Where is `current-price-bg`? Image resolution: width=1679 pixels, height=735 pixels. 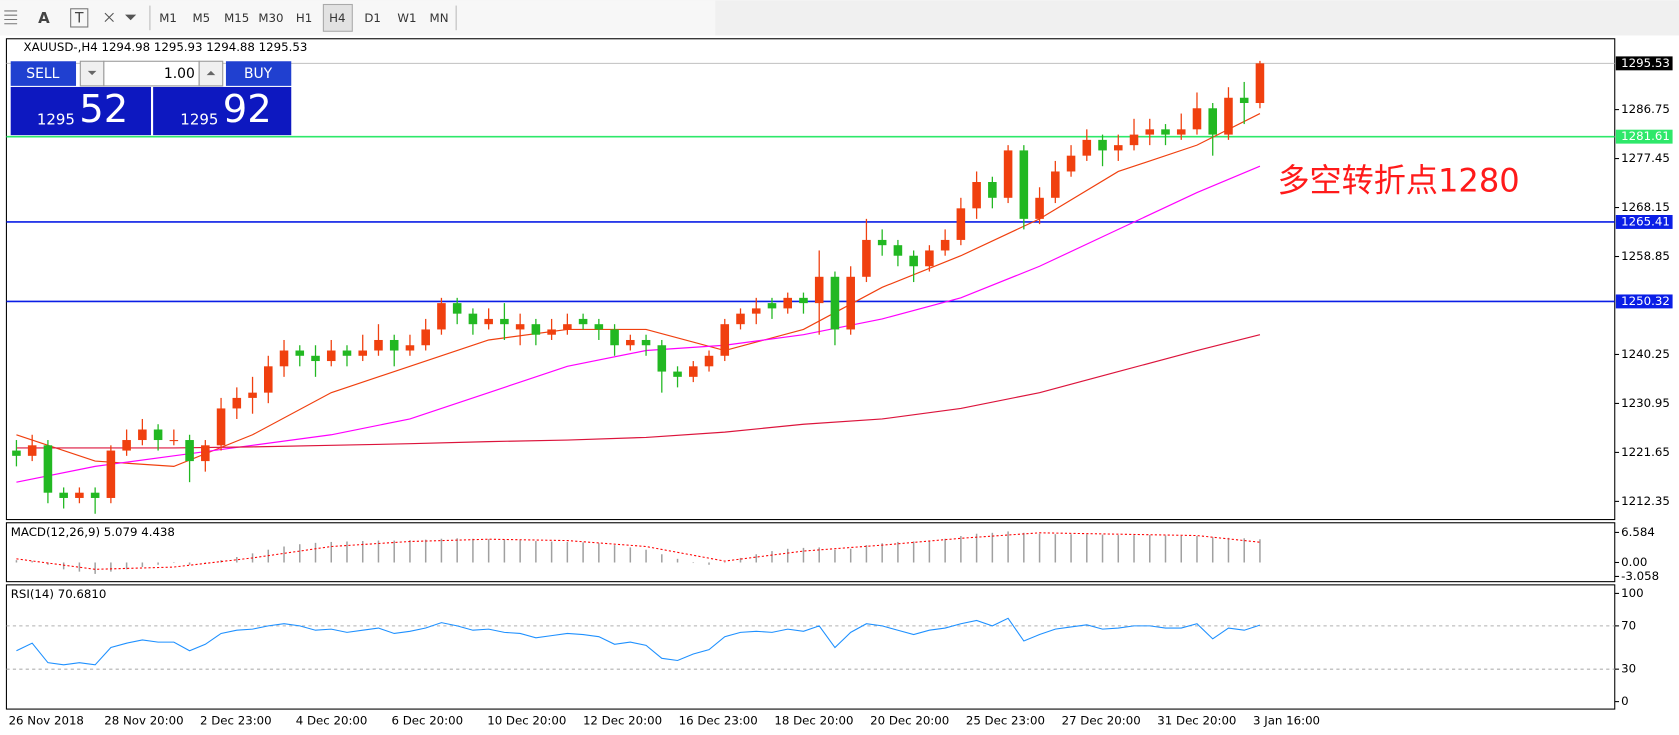
current-price-bg is located at coordinates (1644, 63).